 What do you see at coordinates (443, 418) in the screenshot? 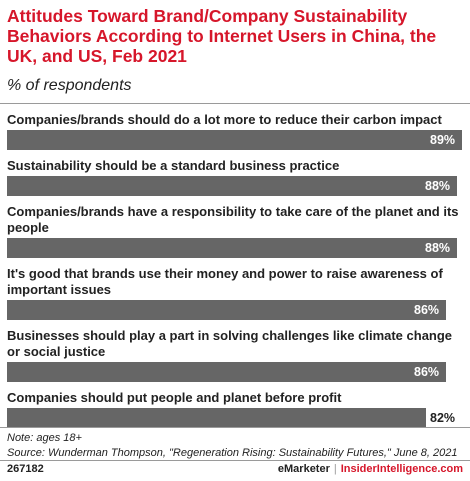
I see `bar-value-label: 82%` at bounding box center [443, 418].